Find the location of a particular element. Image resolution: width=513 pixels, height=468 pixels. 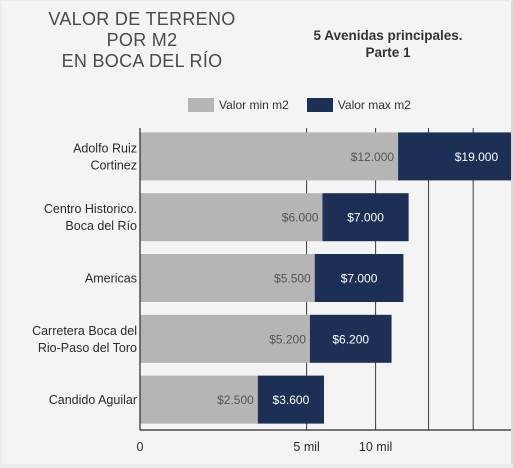

data-label-min: $5.500 is located at coordinates (292, 279).